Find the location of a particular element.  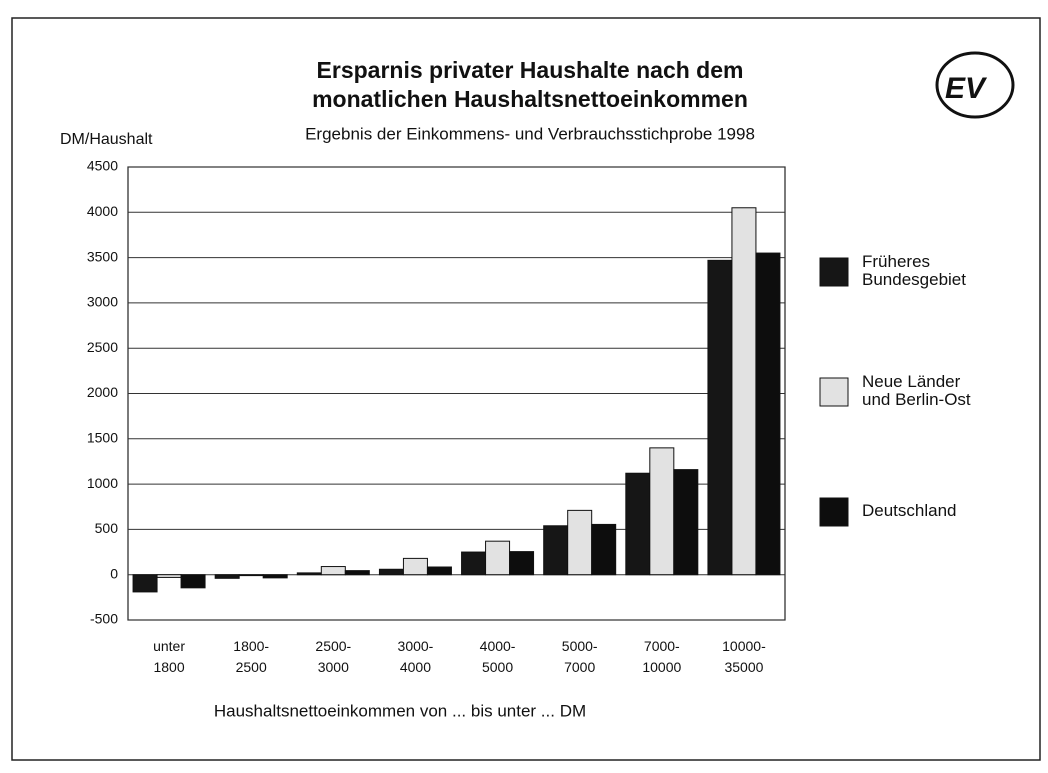

y-tick-label: 4500 is located at coordinates (102, 166).